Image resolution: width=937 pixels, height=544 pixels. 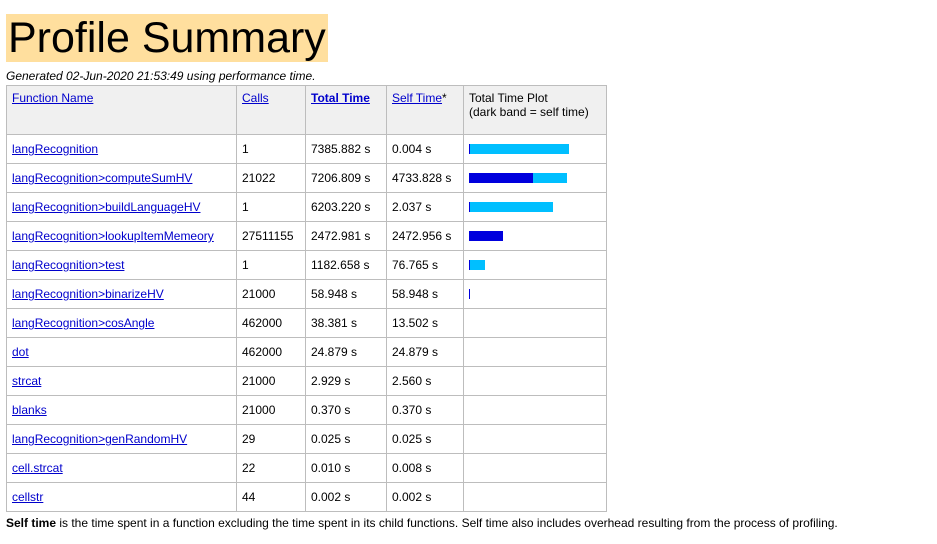 I want to click on calls-cell: 27511155, so click(x=271, y=236).